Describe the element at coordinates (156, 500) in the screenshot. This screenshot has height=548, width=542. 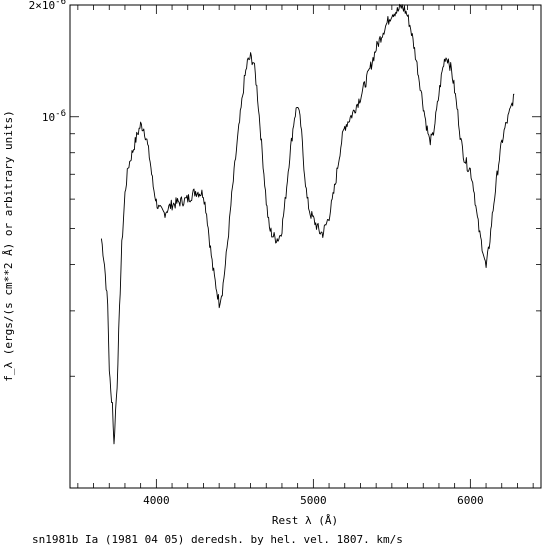
I see `x-tick-label: 4000` at that location.